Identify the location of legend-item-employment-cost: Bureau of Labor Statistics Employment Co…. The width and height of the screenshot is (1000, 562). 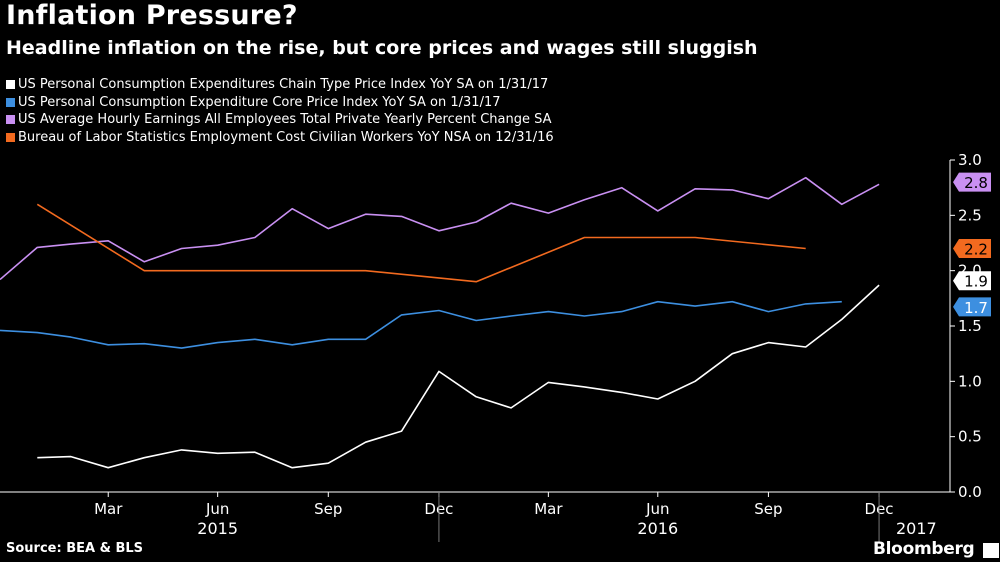
(280, 138).